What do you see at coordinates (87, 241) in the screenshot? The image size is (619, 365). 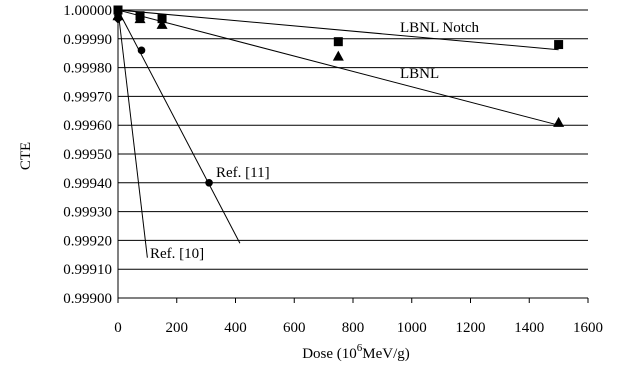 I see `y-tick-label: 0.99920` at bounding box center [87, 241].